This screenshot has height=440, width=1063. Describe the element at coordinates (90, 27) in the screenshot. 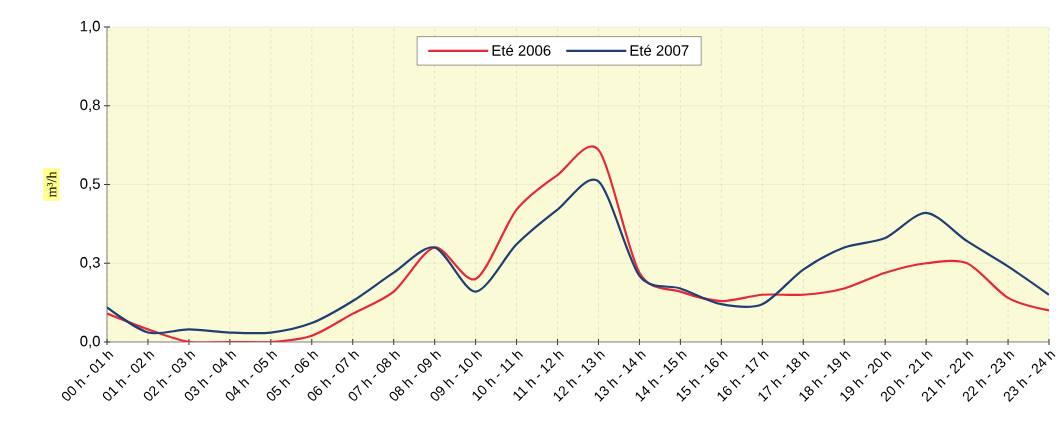

I see `y-tick-label: 1,0` at that location.